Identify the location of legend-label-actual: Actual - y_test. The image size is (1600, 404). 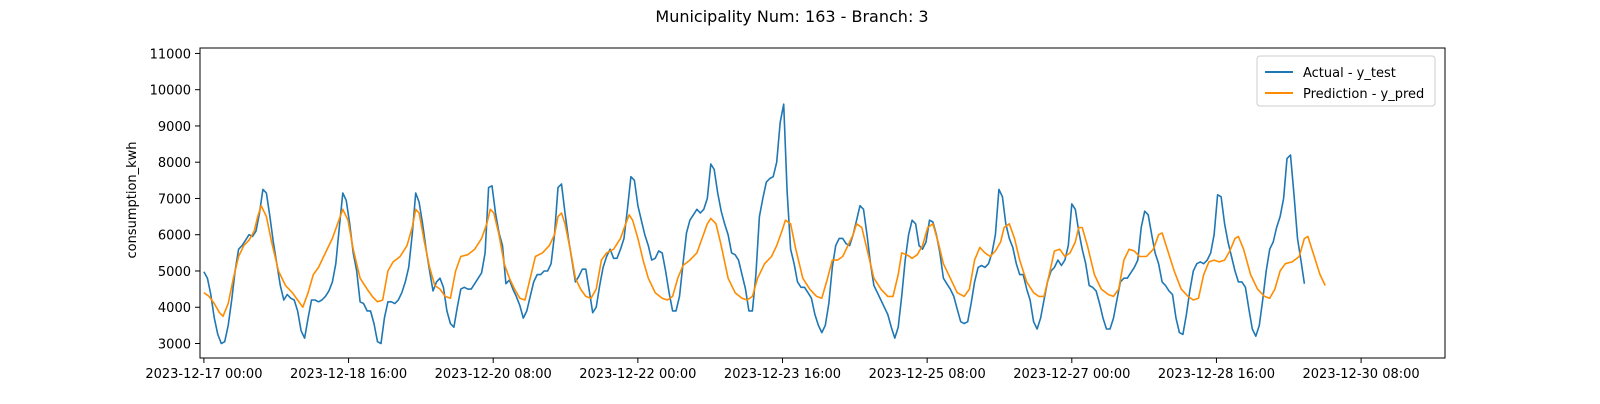
(1349, 73).